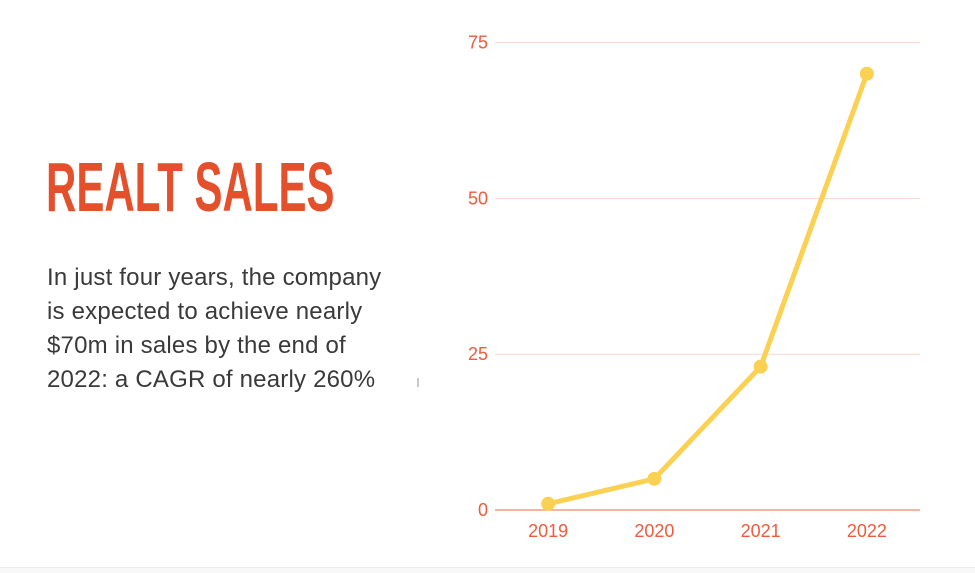  Describe the element at coordinates (190, 187) in the screenshot. I see `page-title: REALT SALES` at that location.